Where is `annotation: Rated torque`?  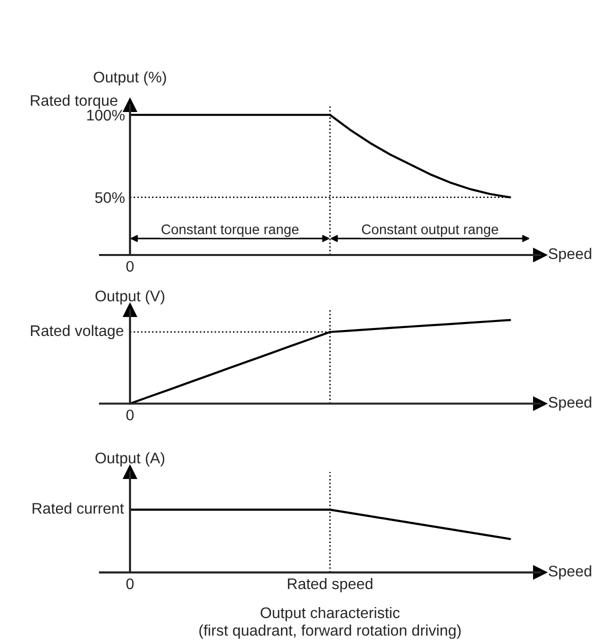
annotation: Rated torque is located at coordinates (74, 101).